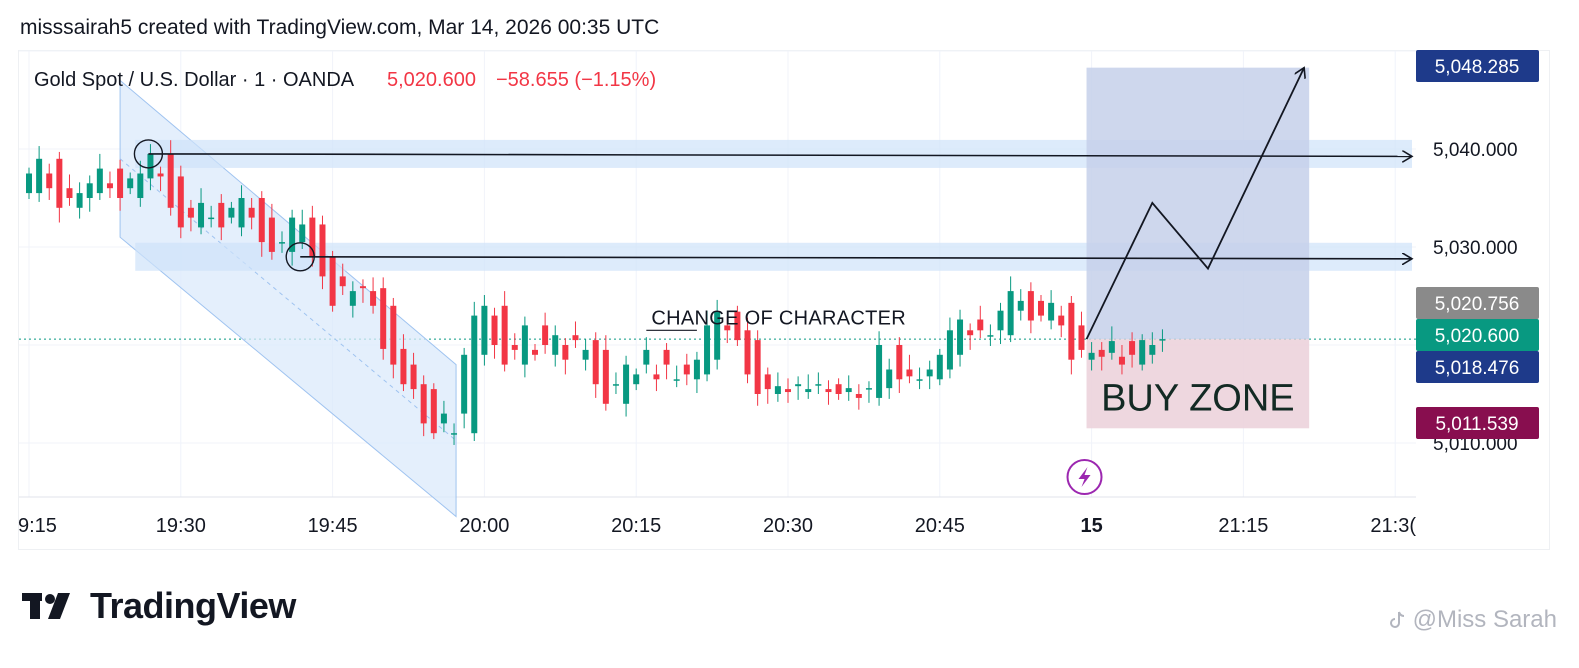  I want to click on time-axis-label: 21:15, so click(1243, 526).